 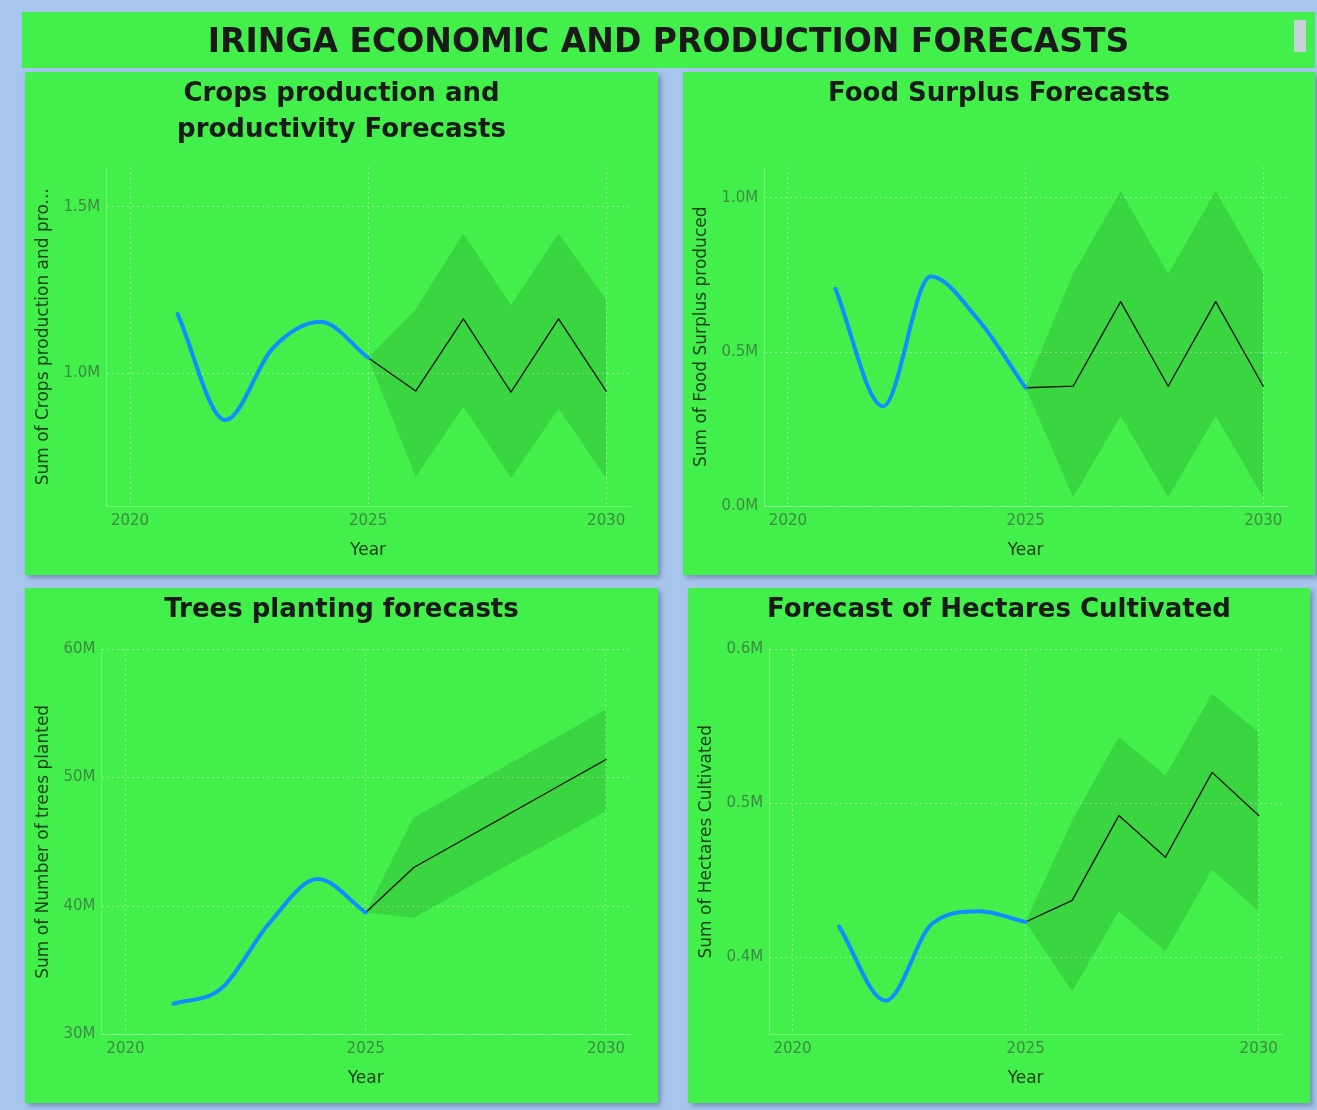 What do you see at coordinates (341, 608) in the screenshot?
I see `chart-title: Trees planting forecasts` at bounding box center [341, 608].